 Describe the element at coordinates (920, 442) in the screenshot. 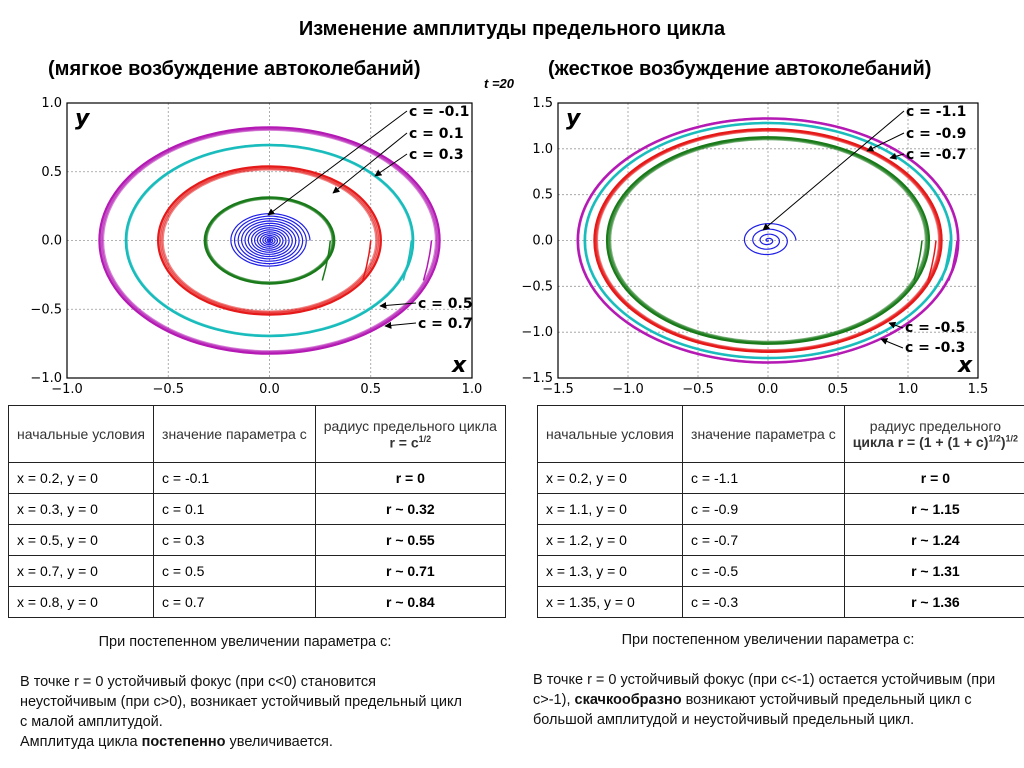

I see `formula-base: цикла r = (1 + (1 + c)` at that location.